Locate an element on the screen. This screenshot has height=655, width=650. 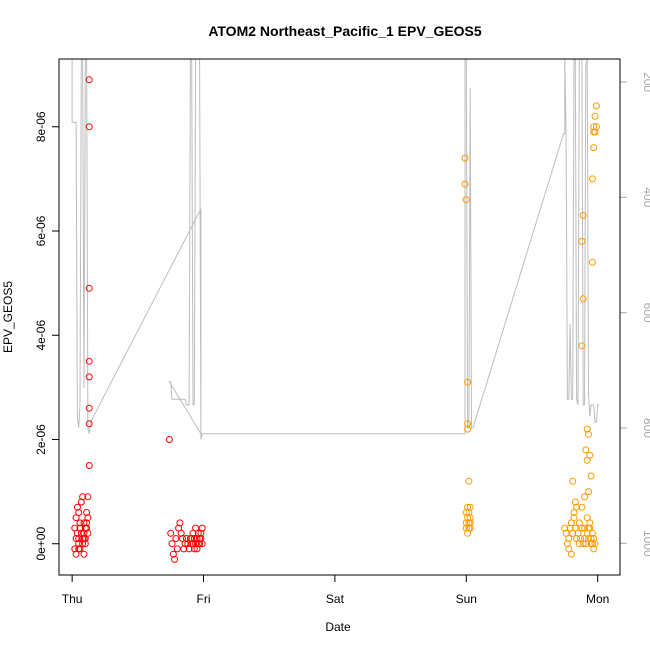
y-tick-label: 2e-06 is located at coordinates (41, 439).